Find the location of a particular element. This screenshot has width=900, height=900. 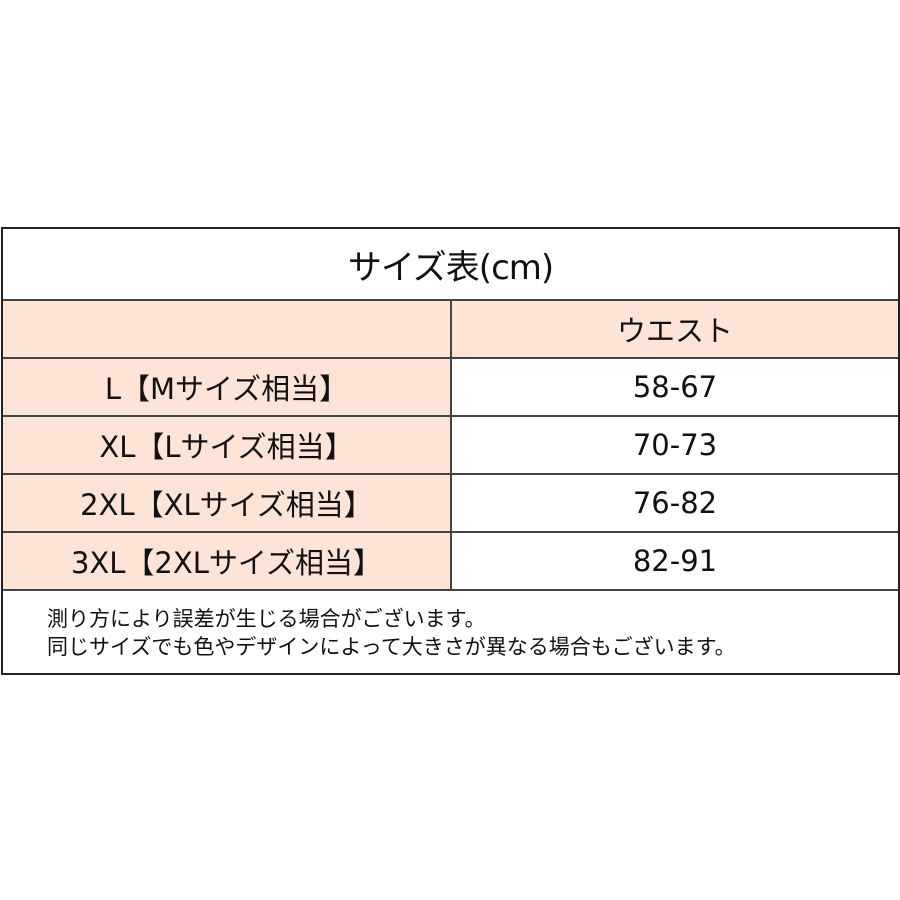

table-row: 3XL【2XLサイズ相当】 82-91 is located at coordinates (450, 562).